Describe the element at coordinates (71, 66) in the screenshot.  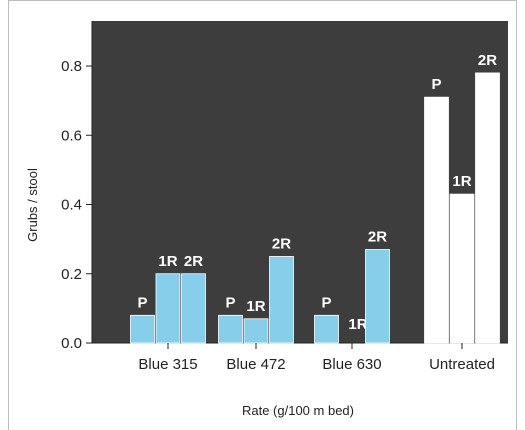
I see `y-tick-label: 0.8` at that location.